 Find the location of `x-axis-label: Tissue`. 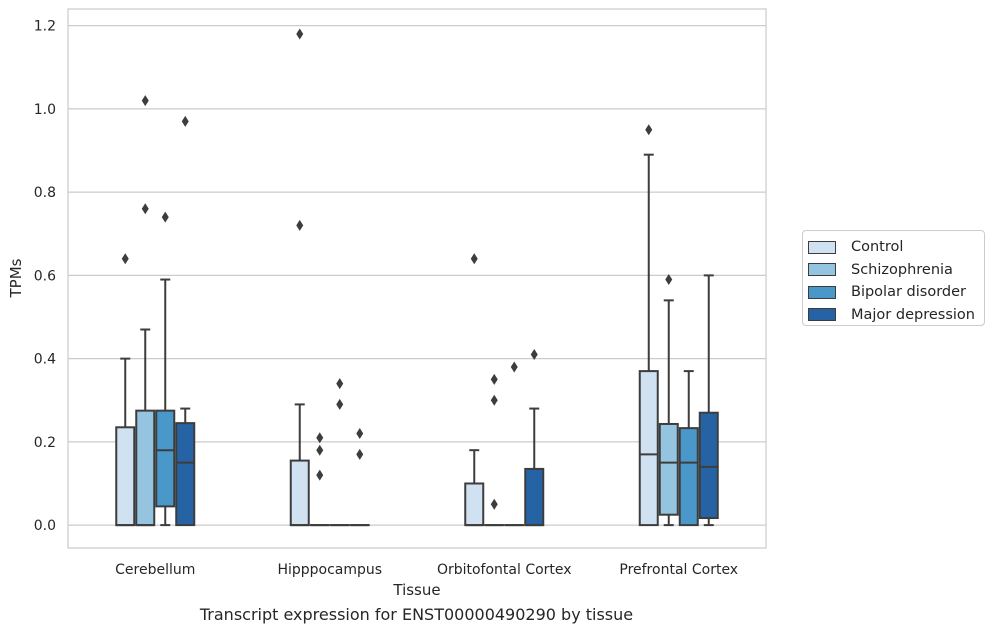

x-axis-label: Tissue is located at coordinates (416, 590).